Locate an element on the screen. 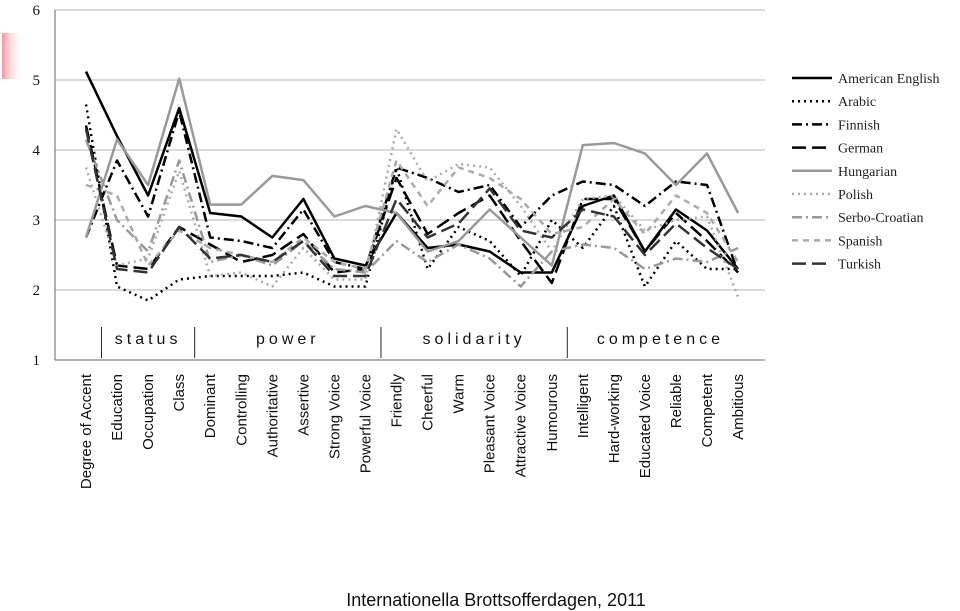  legend-label: American English is located at coordinates (888, 79).